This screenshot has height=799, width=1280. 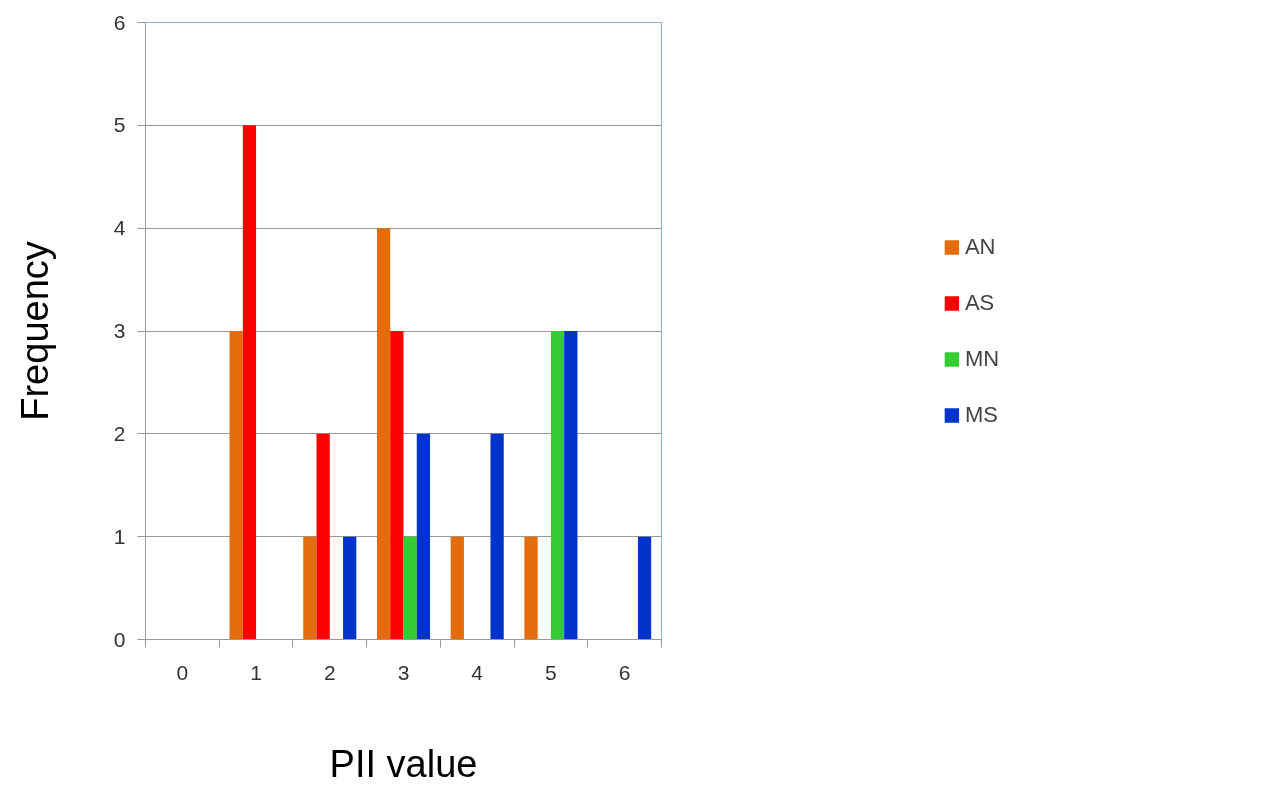 I want to click on x-tick-label: 3, so click(x=403, y=672).